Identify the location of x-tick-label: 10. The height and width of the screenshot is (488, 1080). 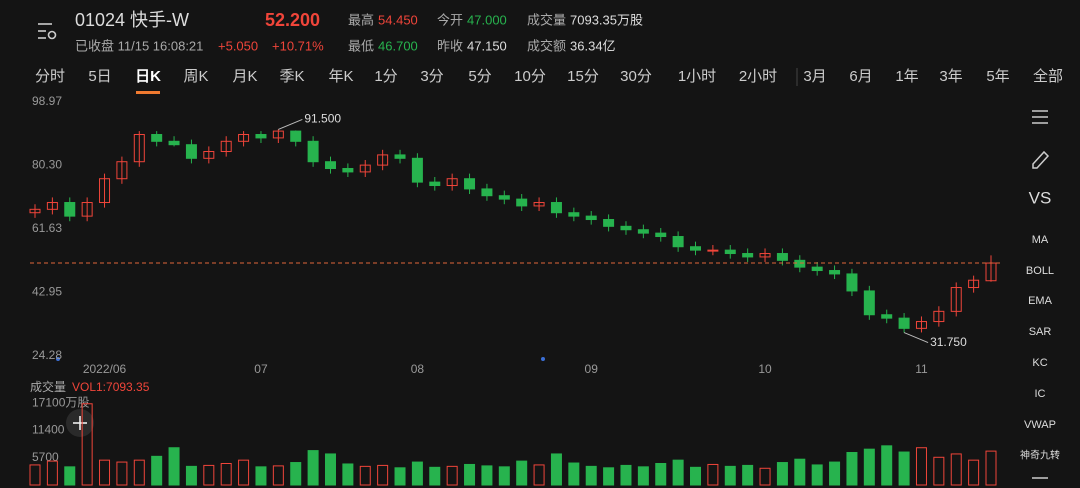
(765, 369).